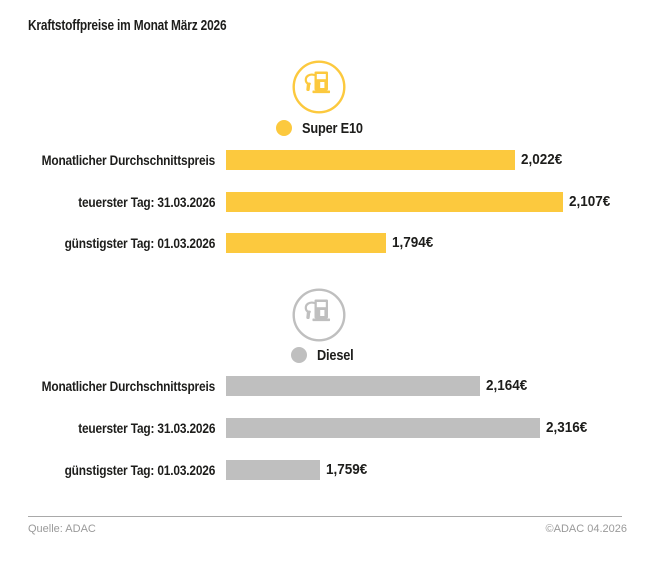 Image resolution: width=650 pixels, height=576 pixels. I want to click on chart-title-text: Kraftstoffpreise im Monat März 2026, so click(127, 26).